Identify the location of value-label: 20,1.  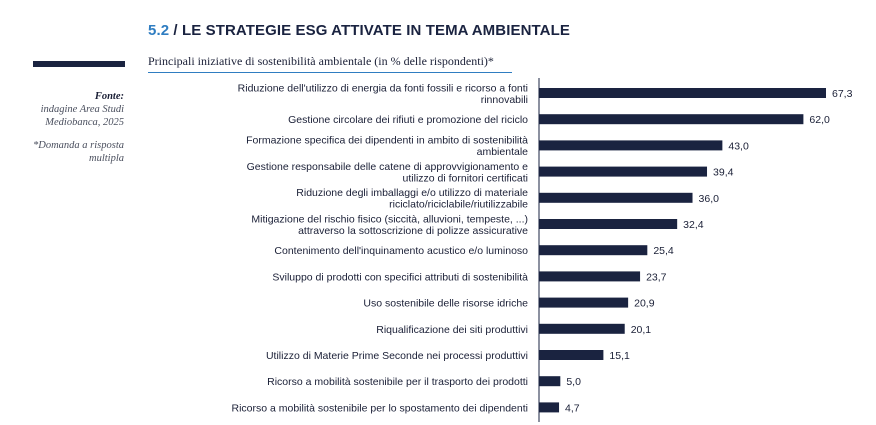
(641, 330).